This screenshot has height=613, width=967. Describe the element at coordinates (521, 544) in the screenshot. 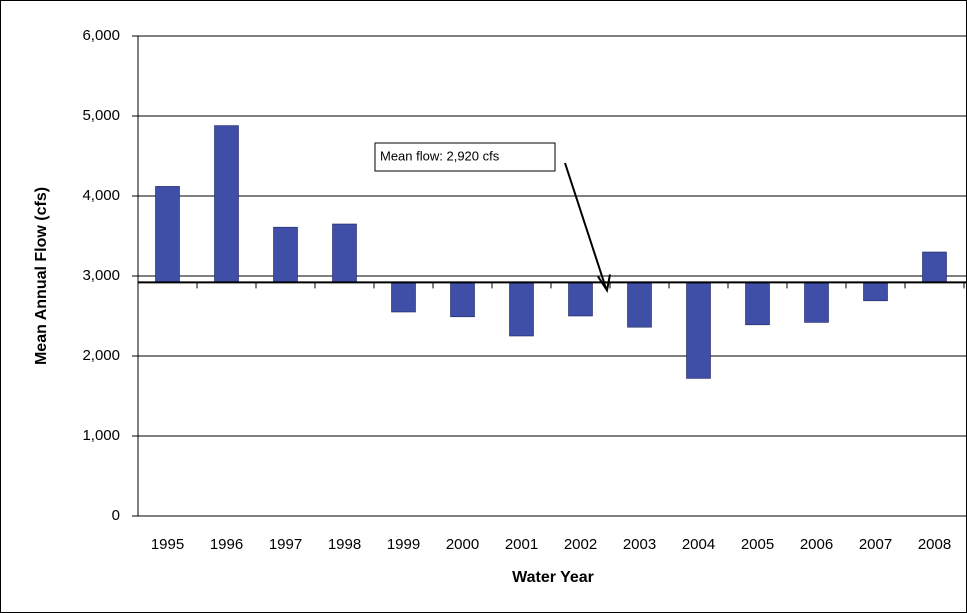

I see `x-tick-label: 2001` at that location.